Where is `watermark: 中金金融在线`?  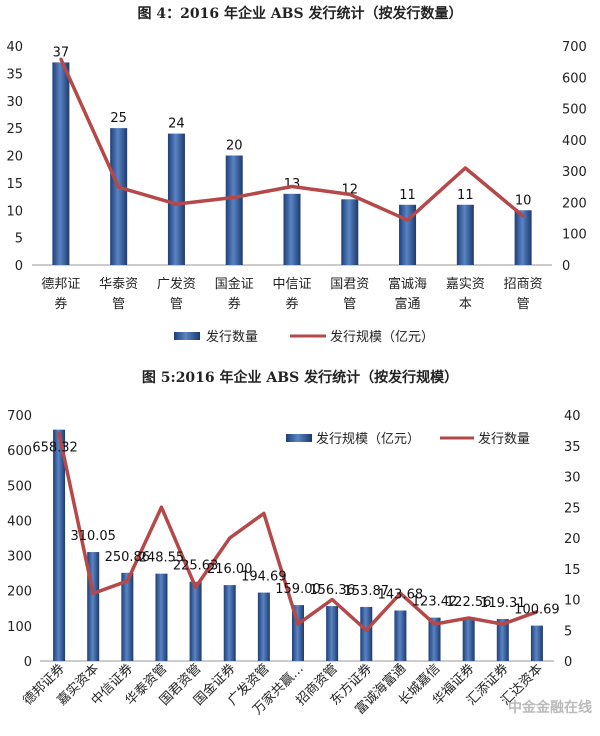
watermark: 中金金融在线 is located at coordinates (550, 707).